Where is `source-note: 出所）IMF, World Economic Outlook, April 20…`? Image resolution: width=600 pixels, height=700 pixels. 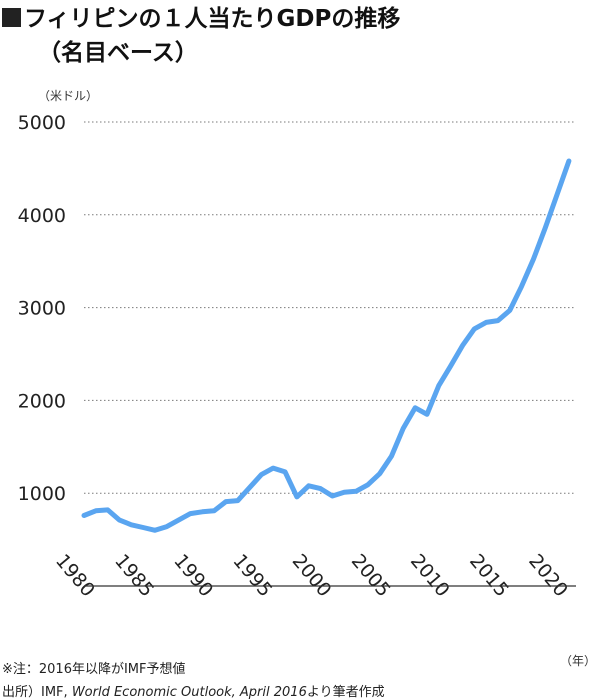
source-note: 出所）IMF, World Economic Outlook, April 20… is located at coordinates (193, 690).